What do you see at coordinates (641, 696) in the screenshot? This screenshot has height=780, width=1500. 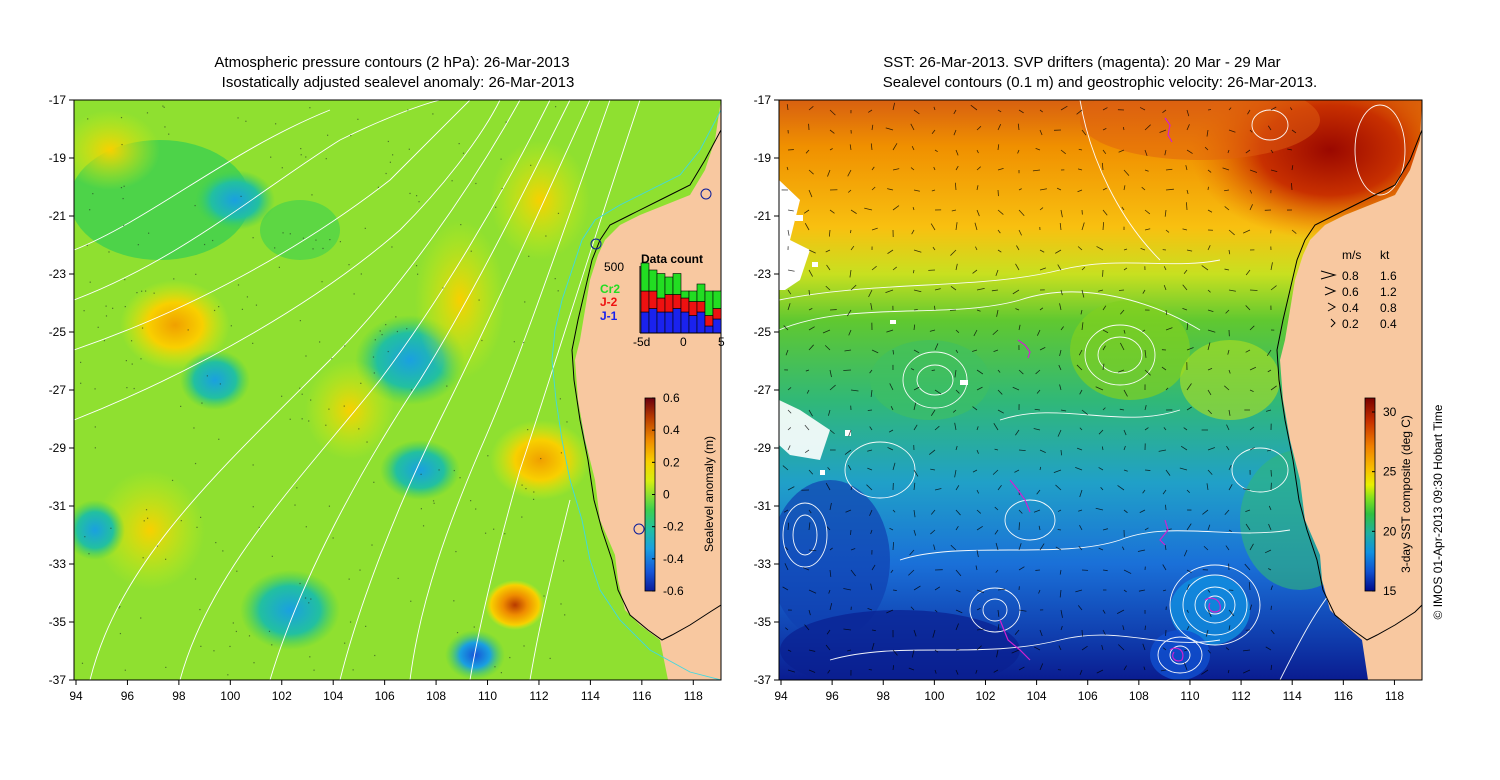 I see `x-tick-label: 116` at bounding box center [641, 696].